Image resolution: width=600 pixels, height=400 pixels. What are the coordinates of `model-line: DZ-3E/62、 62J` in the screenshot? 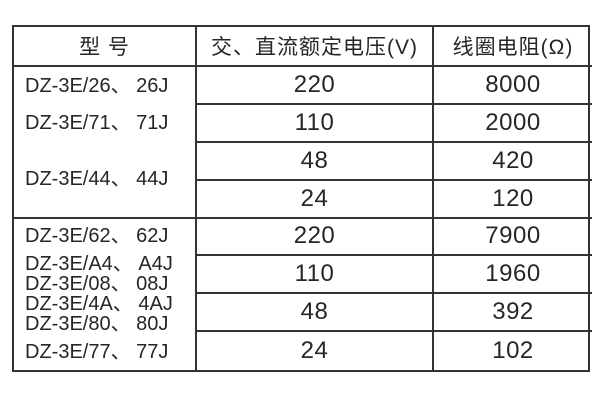 It's located at (104, 237).